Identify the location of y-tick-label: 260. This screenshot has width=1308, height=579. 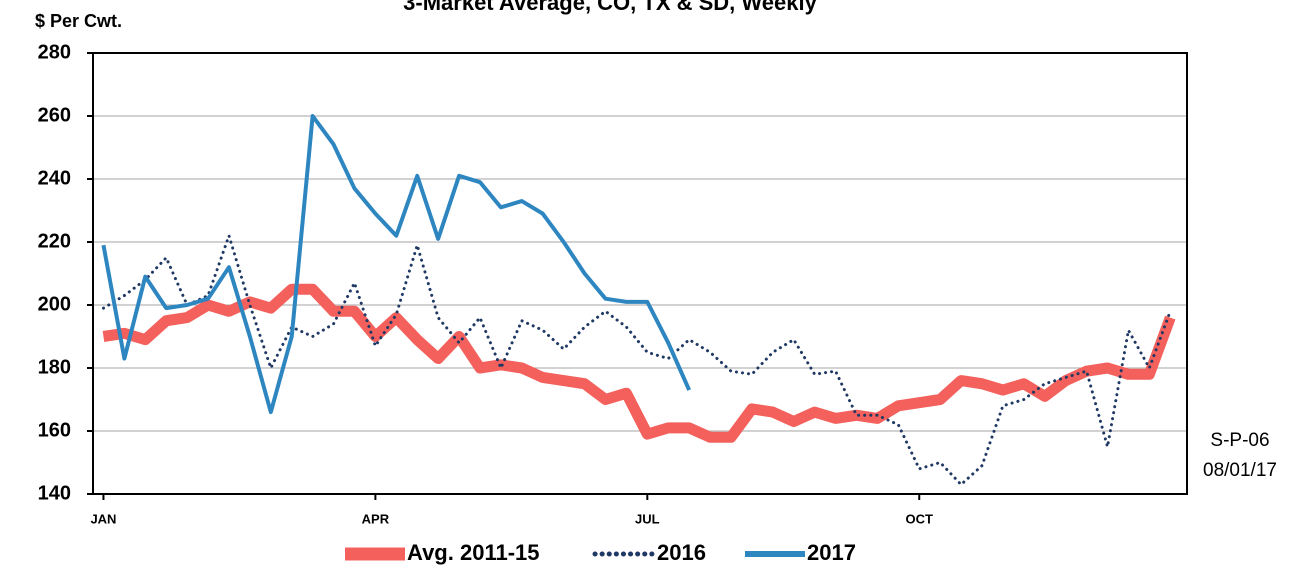
(54, 115).